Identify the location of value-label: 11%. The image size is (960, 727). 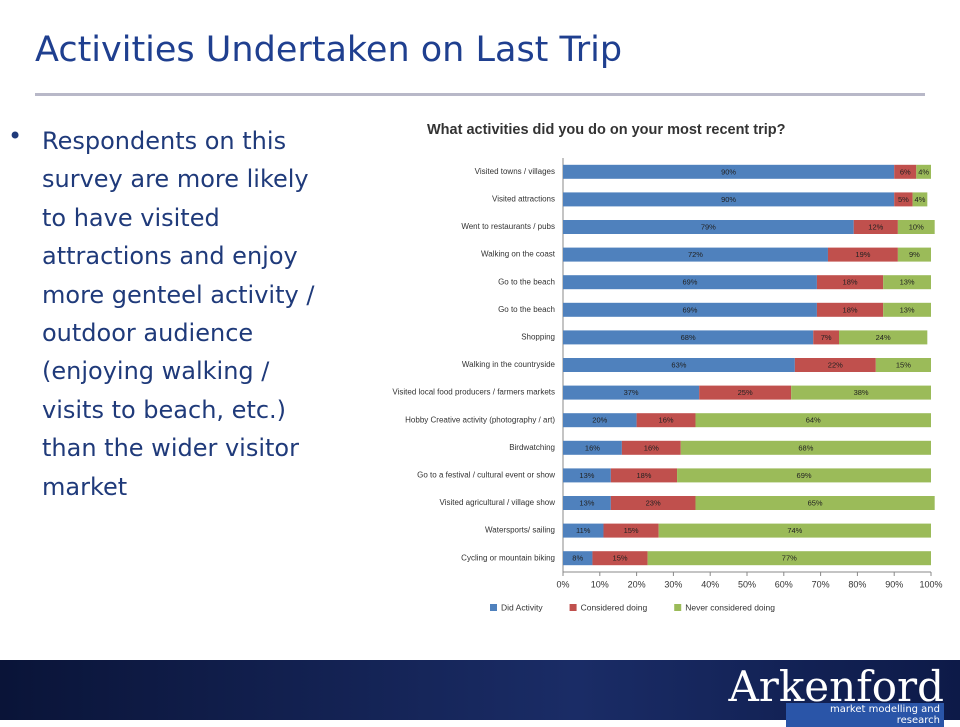
(583, 530).